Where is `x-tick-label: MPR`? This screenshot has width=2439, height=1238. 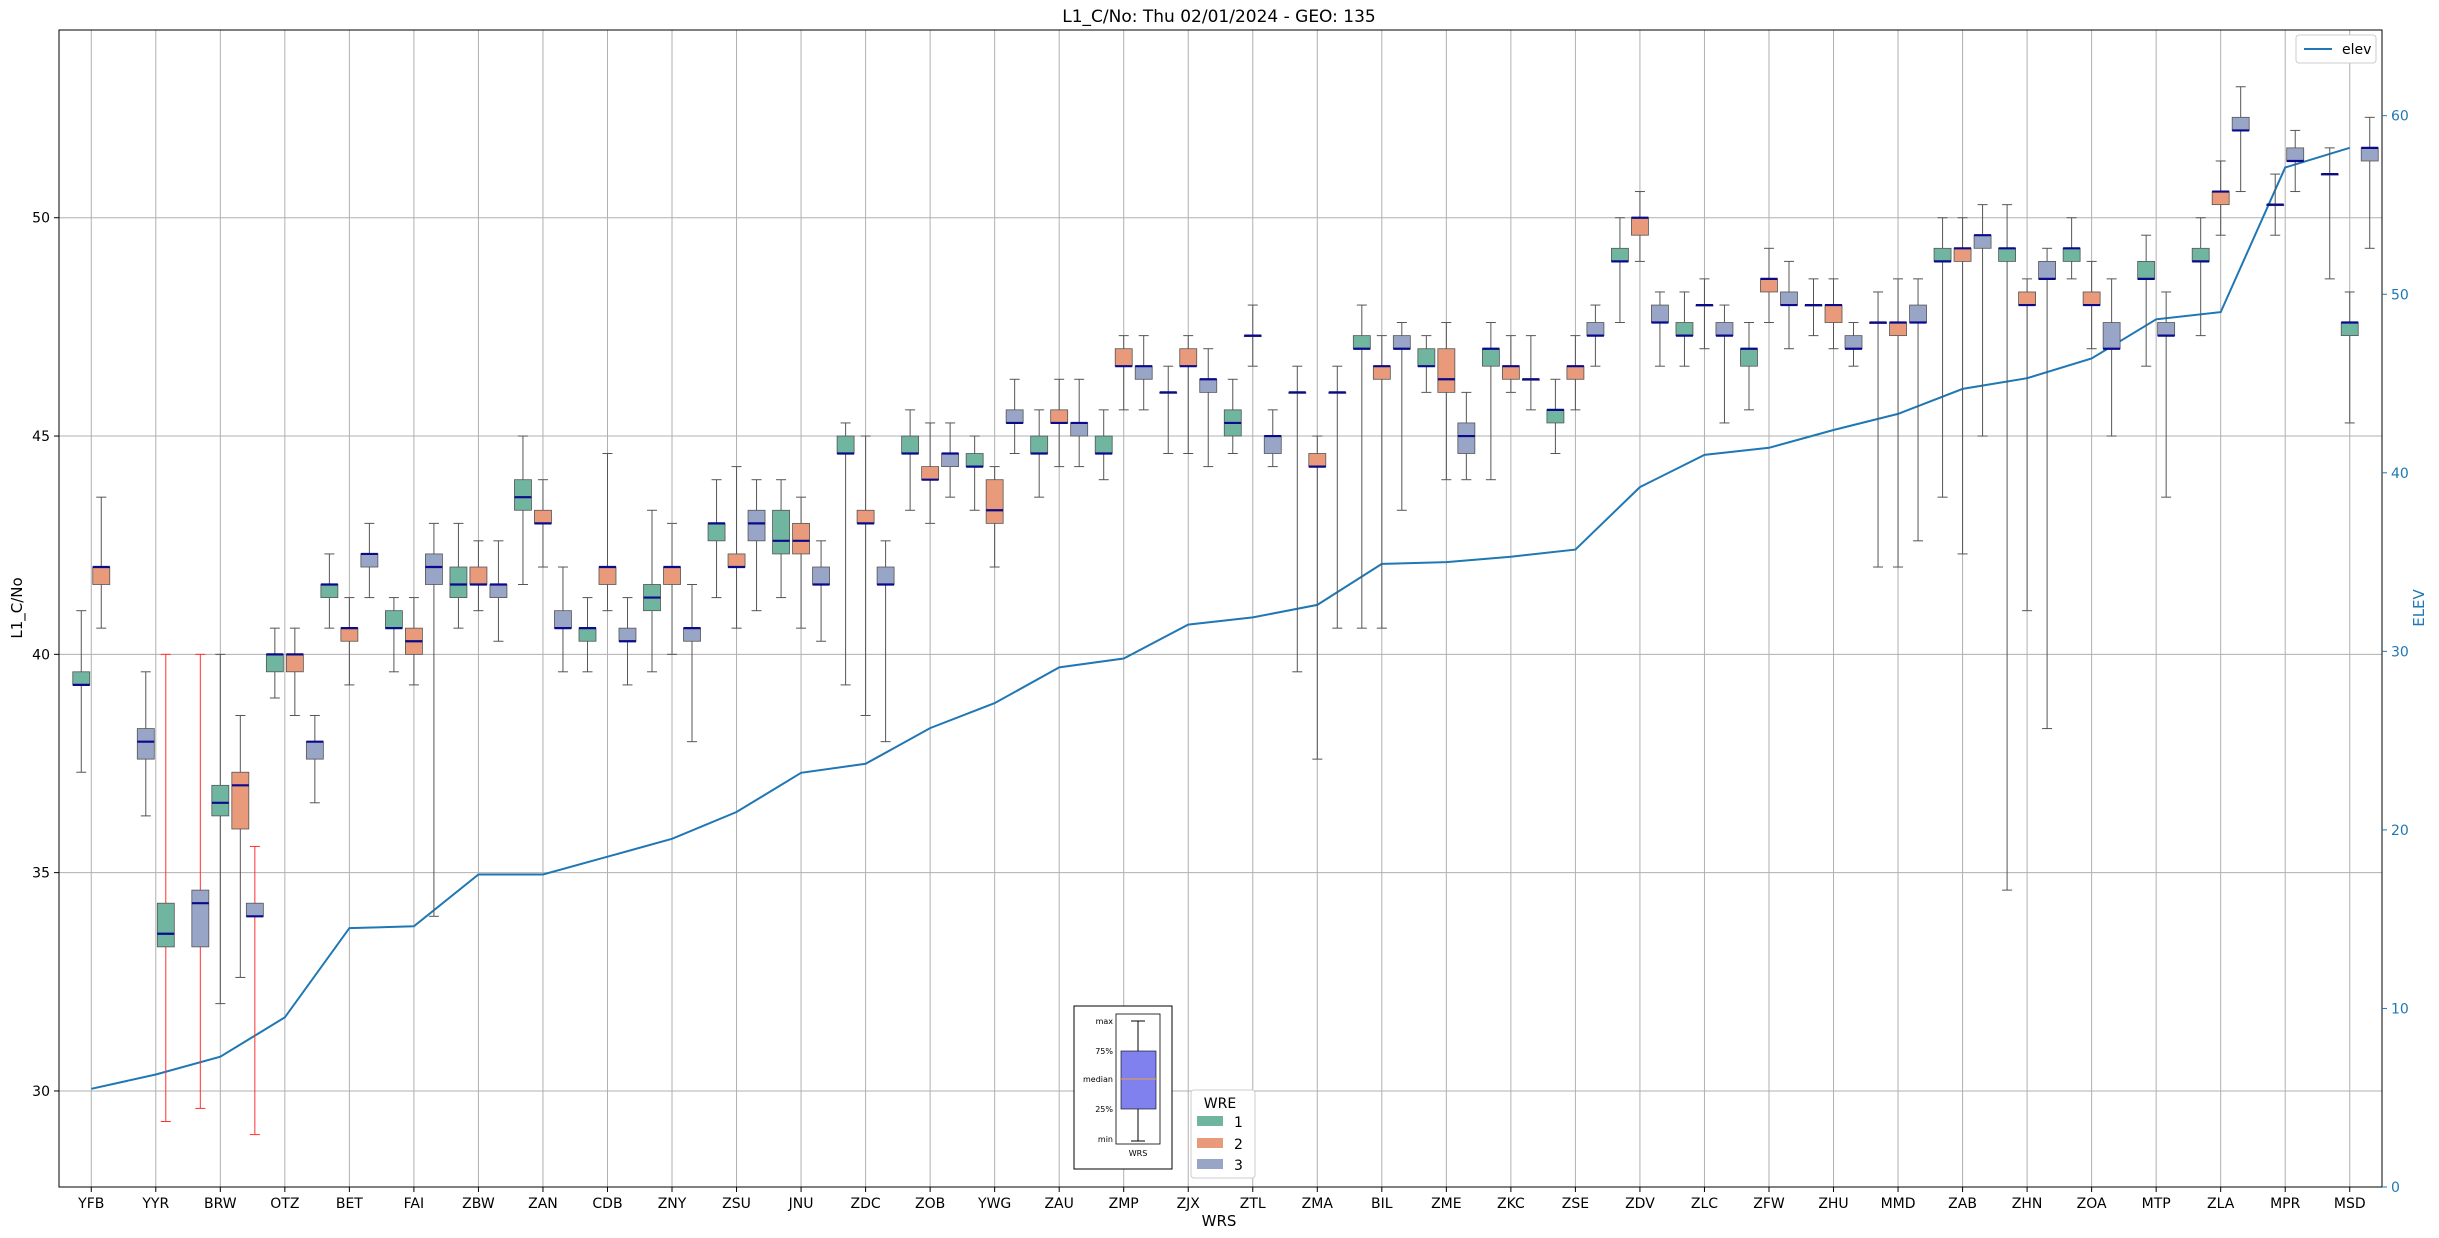
x-tick-label: MPR is located at coordinates (2285, 1204).